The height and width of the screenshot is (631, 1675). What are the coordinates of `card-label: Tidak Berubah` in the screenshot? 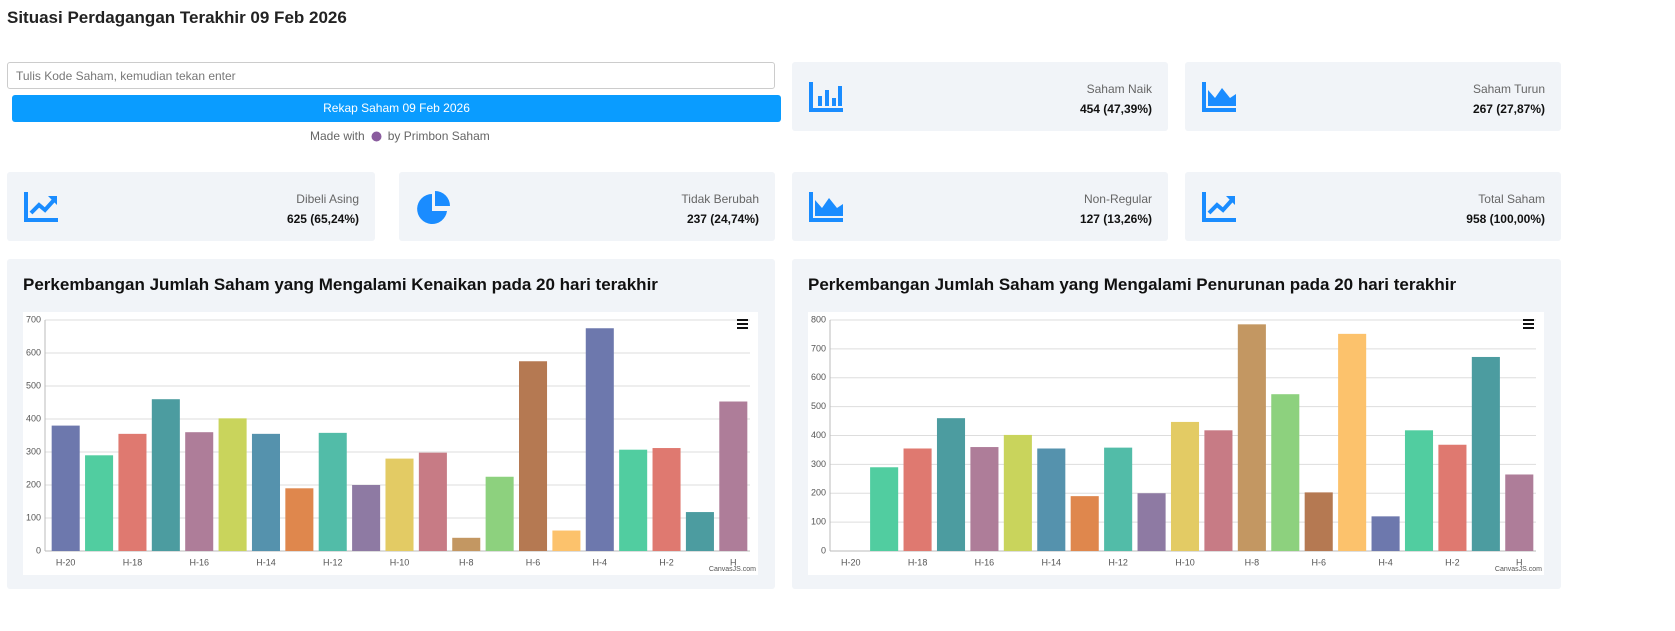 It's located at (720, 199).